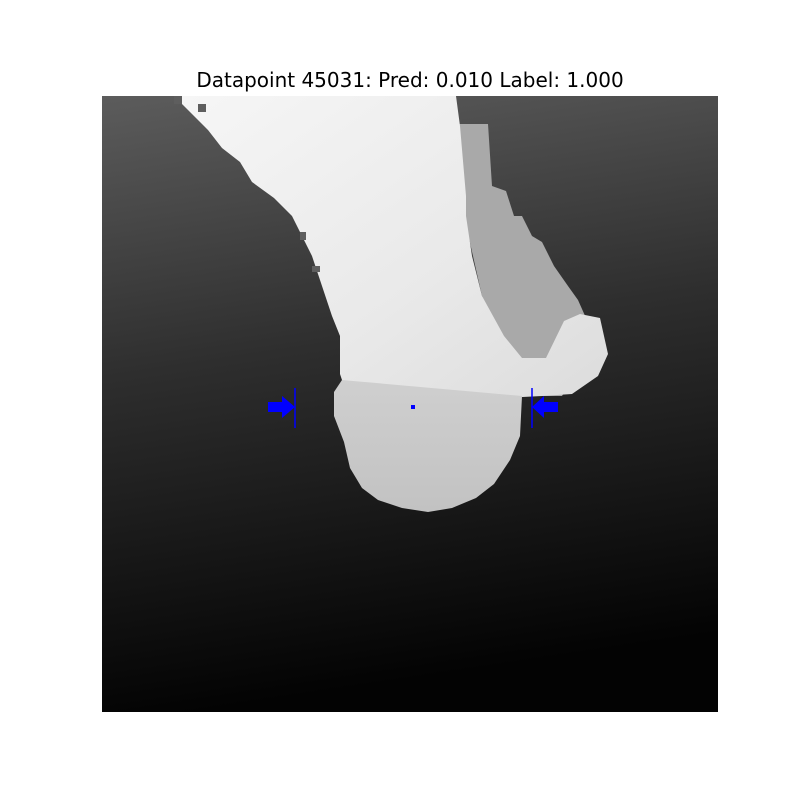  What do you see at coordinates (545, 407) in the screenshot?
I see `right-arrow-icon` at bounding box center [545, 407].